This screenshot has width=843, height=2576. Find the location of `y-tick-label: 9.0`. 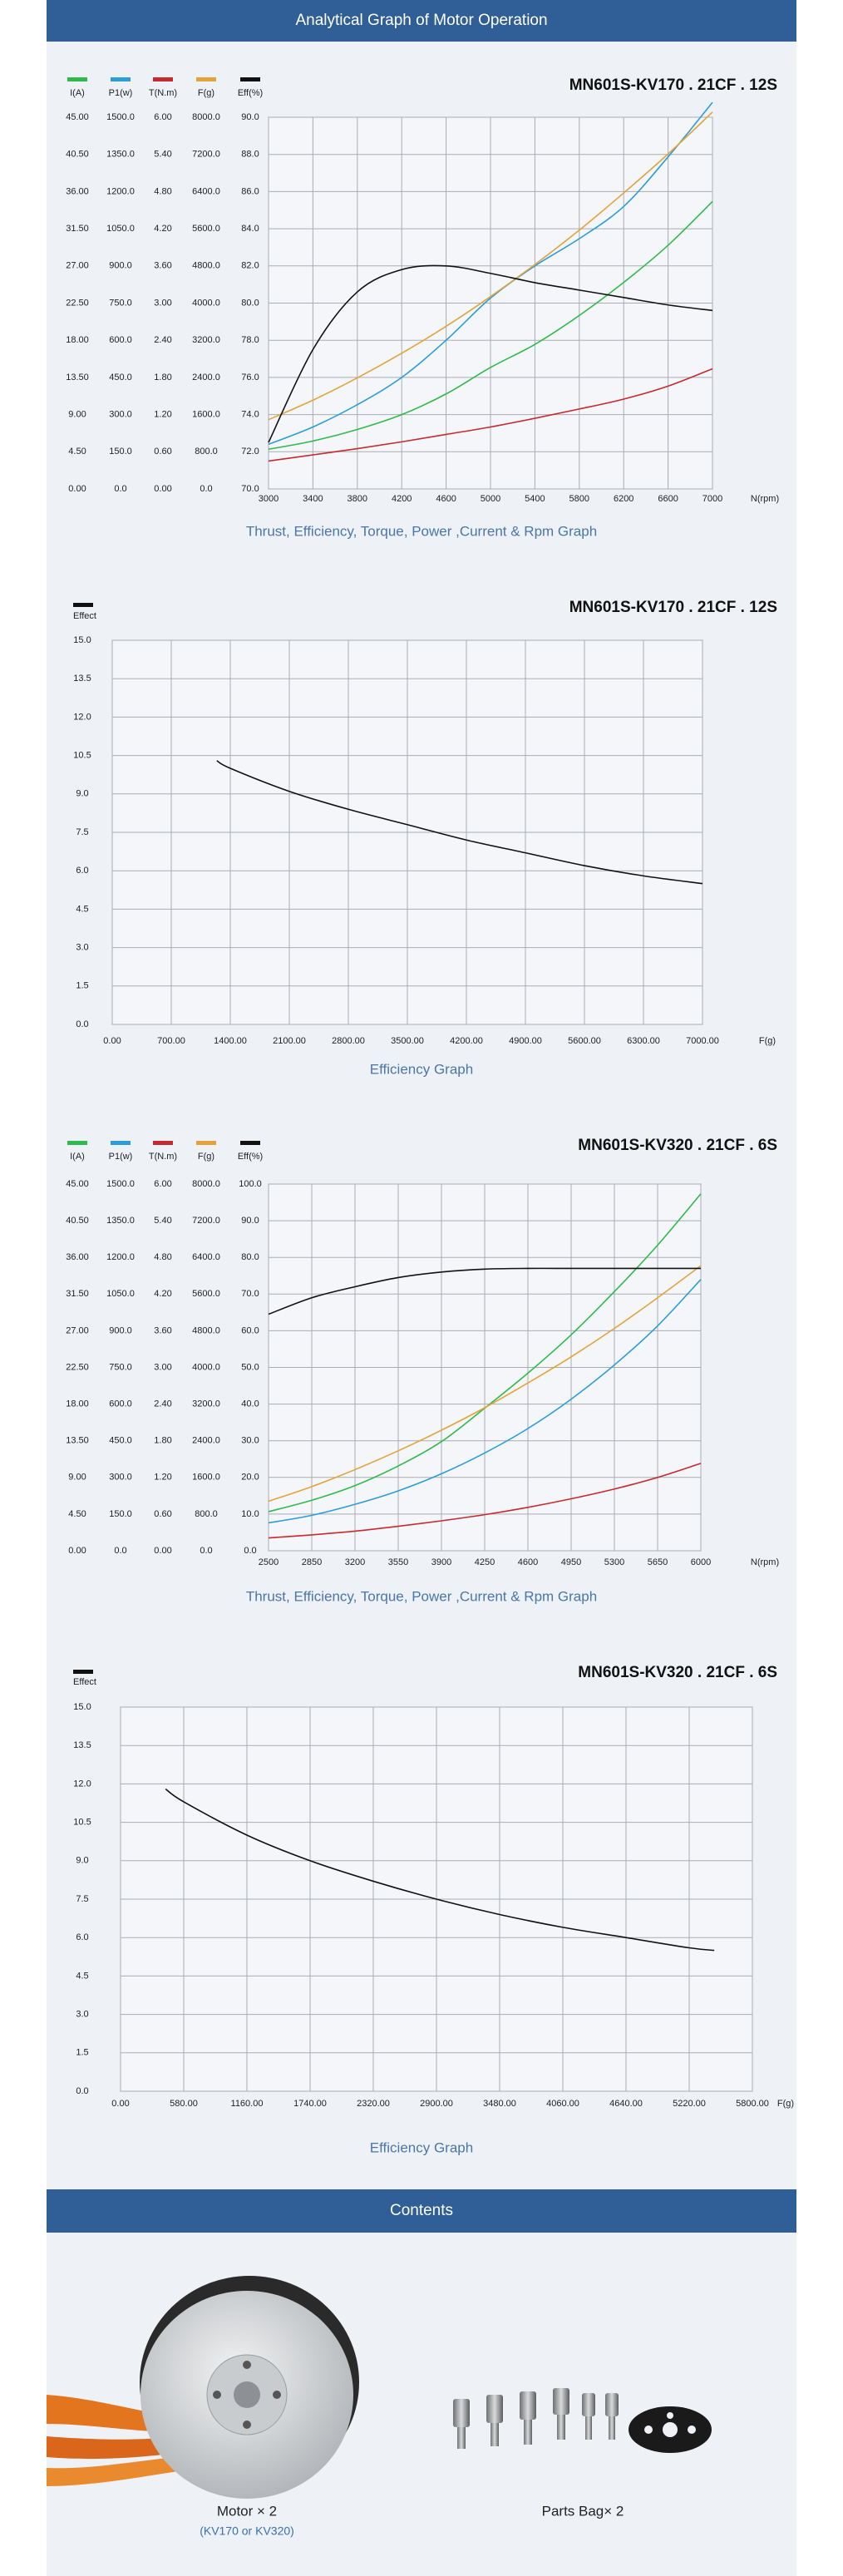

y-tick-label: 9.0 is located at coordinates (82, 1861).